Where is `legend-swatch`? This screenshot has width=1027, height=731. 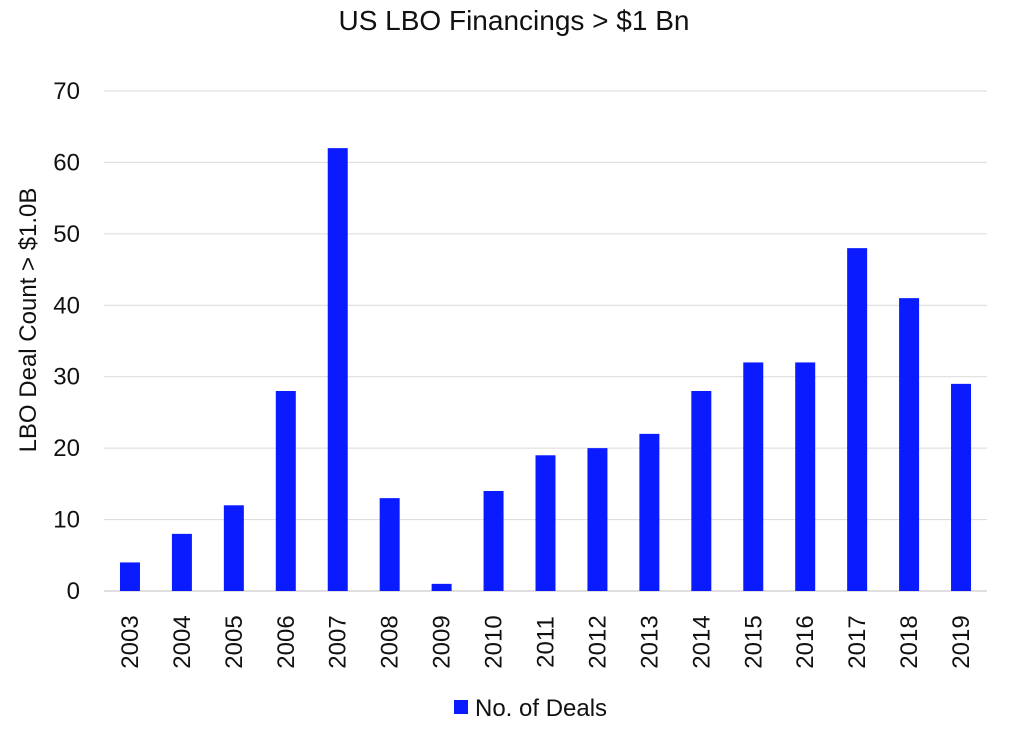 legend-swatch is located at coordinates (461, 707).